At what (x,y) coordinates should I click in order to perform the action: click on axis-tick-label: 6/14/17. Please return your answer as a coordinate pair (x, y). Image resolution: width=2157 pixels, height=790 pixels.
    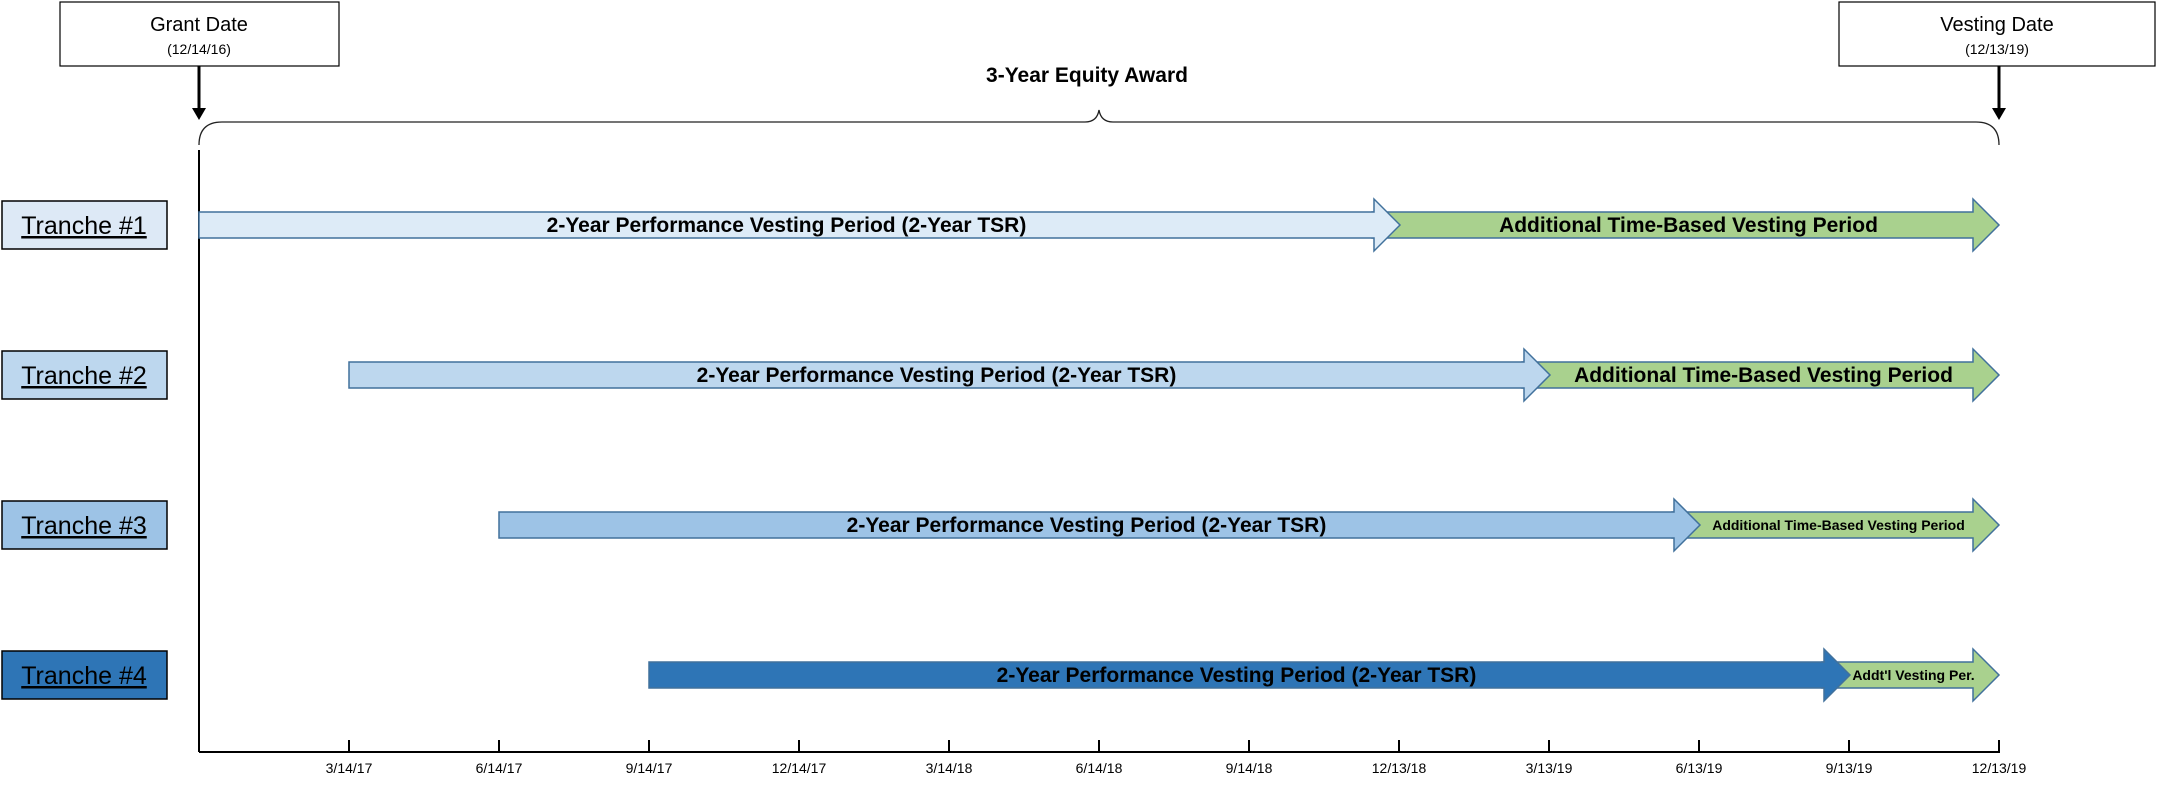
    Looking at the image, I should click on (499, 768).